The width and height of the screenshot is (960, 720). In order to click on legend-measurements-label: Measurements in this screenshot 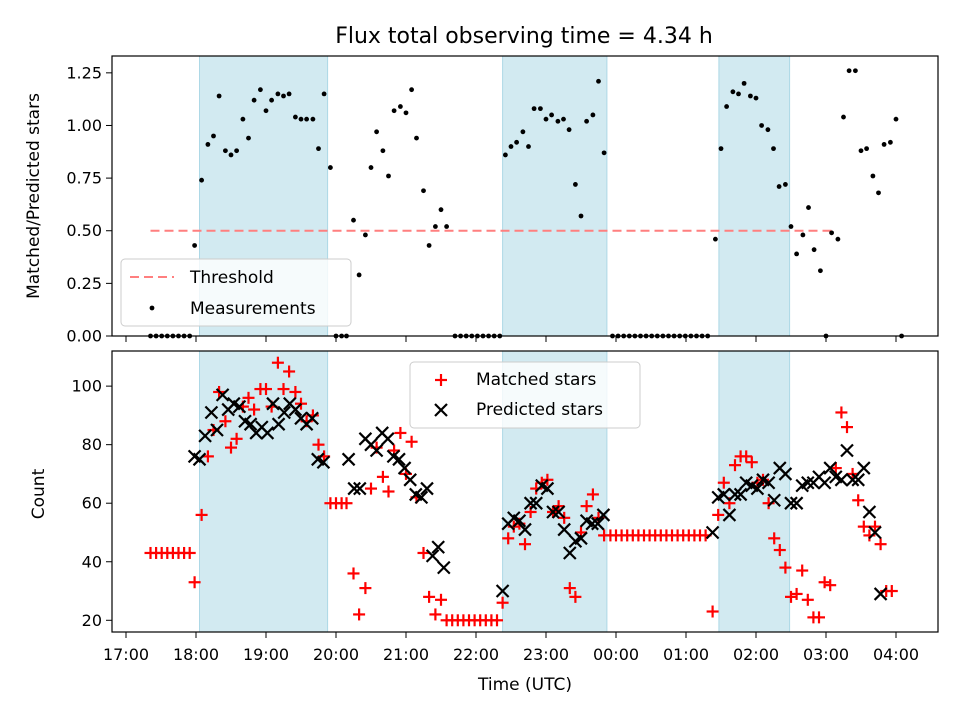, I will do `click(253, 309)`.